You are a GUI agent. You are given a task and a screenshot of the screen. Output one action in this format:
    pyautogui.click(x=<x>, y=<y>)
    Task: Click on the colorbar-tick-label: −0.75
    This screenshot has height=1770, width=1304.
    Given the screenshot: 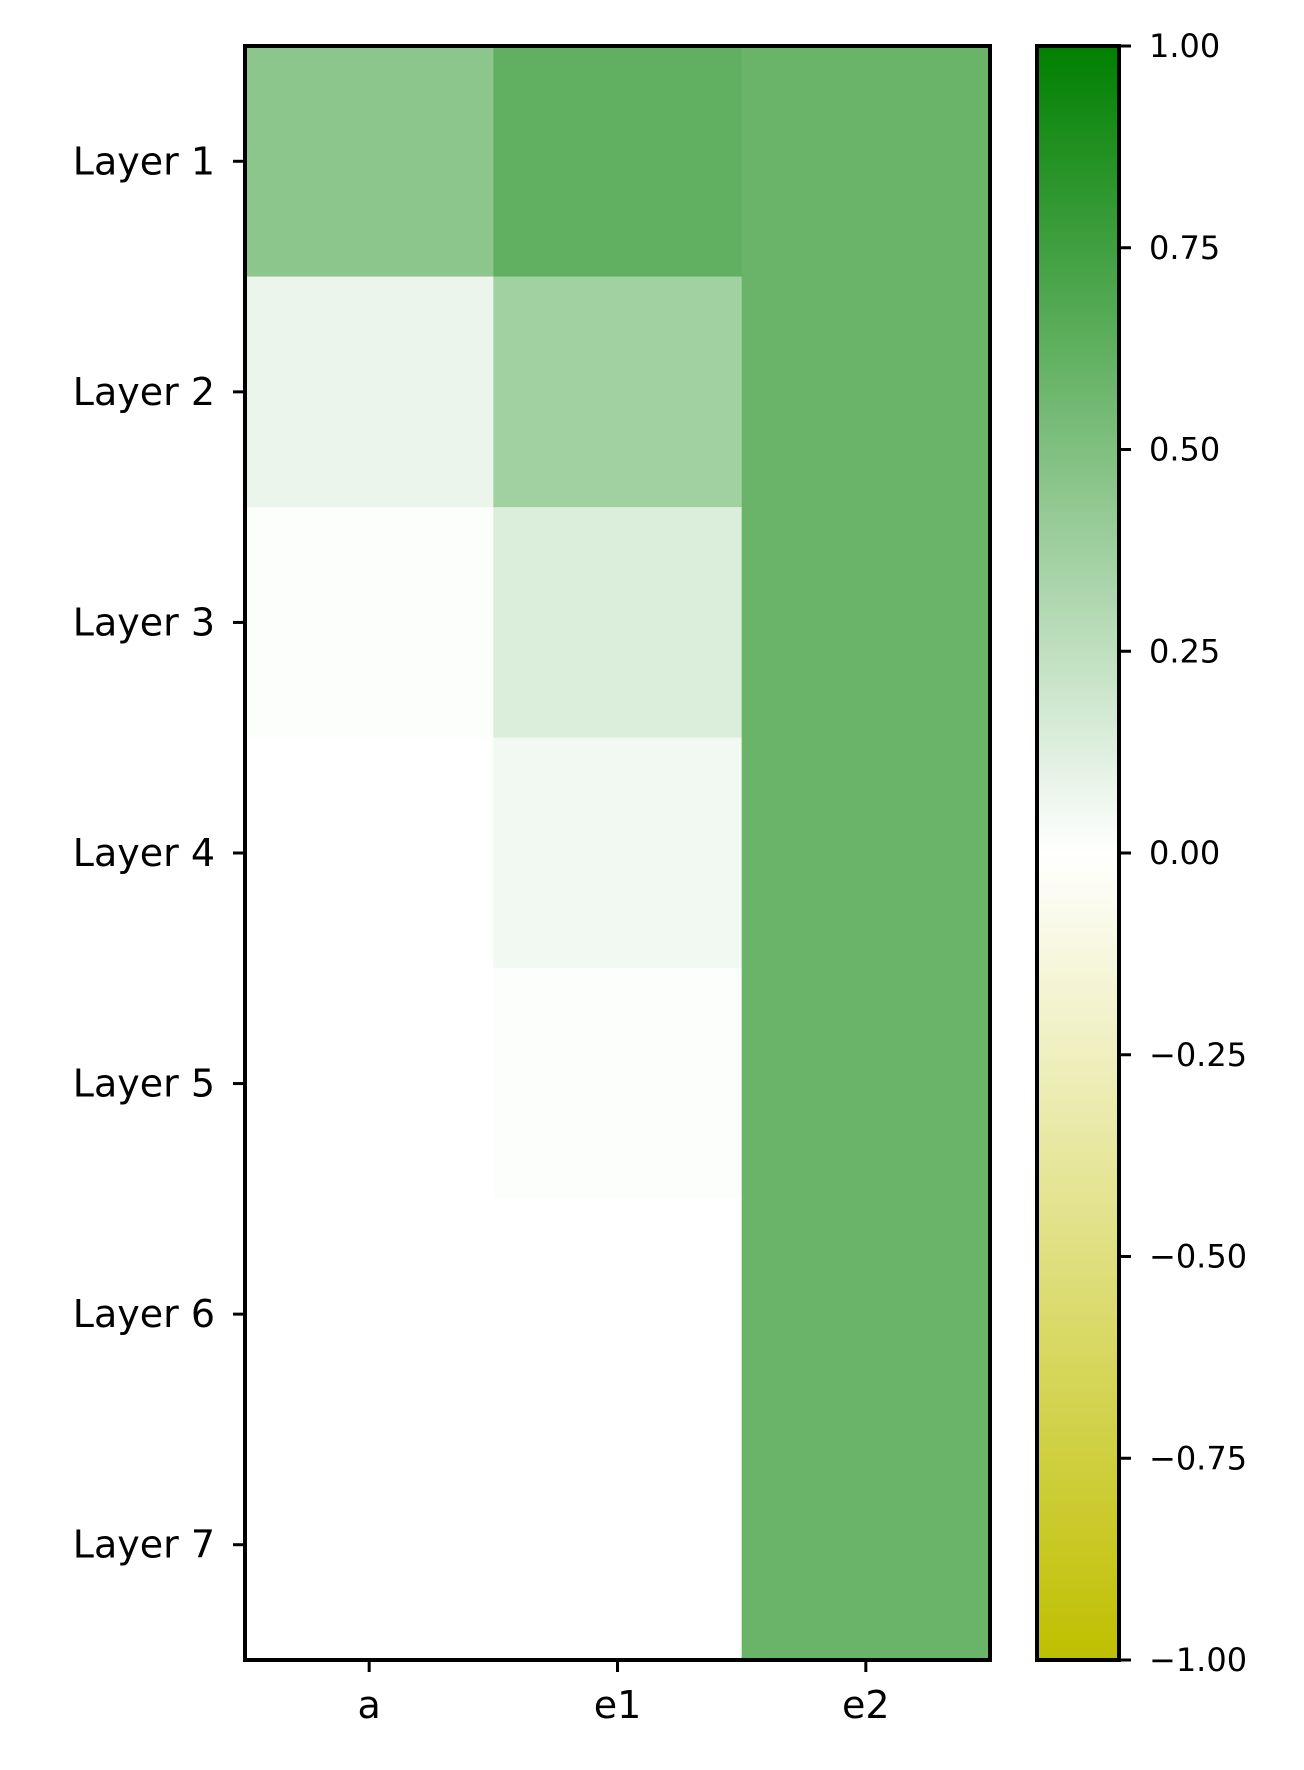 What is the action you would take?
    pyautogui.click(x=1198, y=1458)
    